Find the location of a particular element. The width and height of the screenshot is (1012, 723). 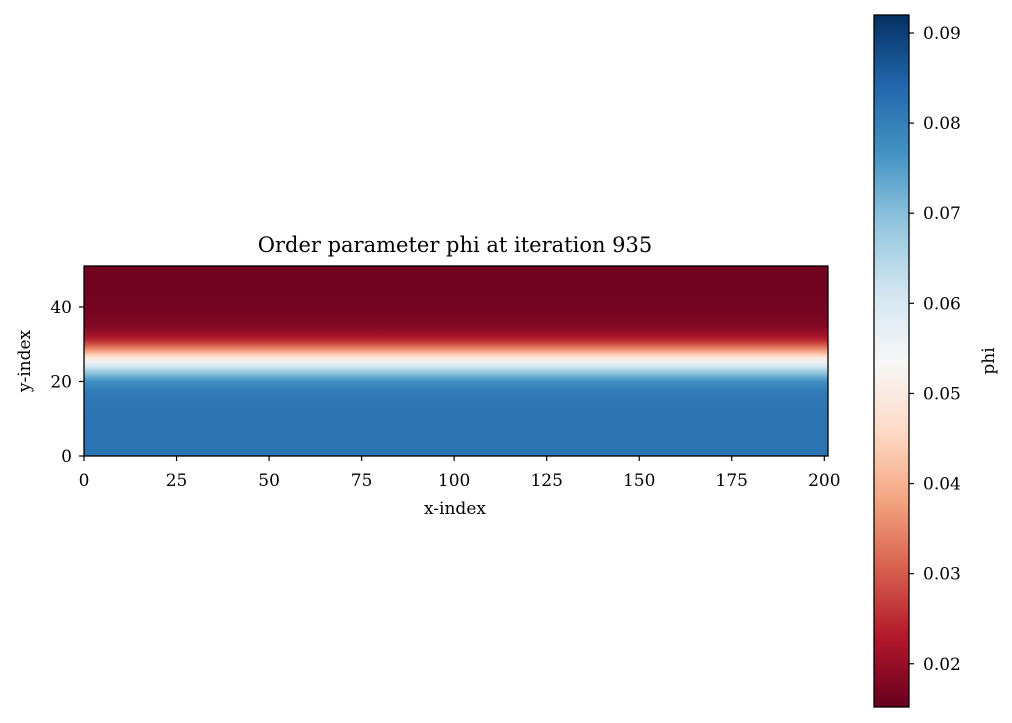

colorbar: 0.02 0.03 0.04 0.05 0.06 0.07 0.08 0.09 phi is located at coordinates (936, 361).